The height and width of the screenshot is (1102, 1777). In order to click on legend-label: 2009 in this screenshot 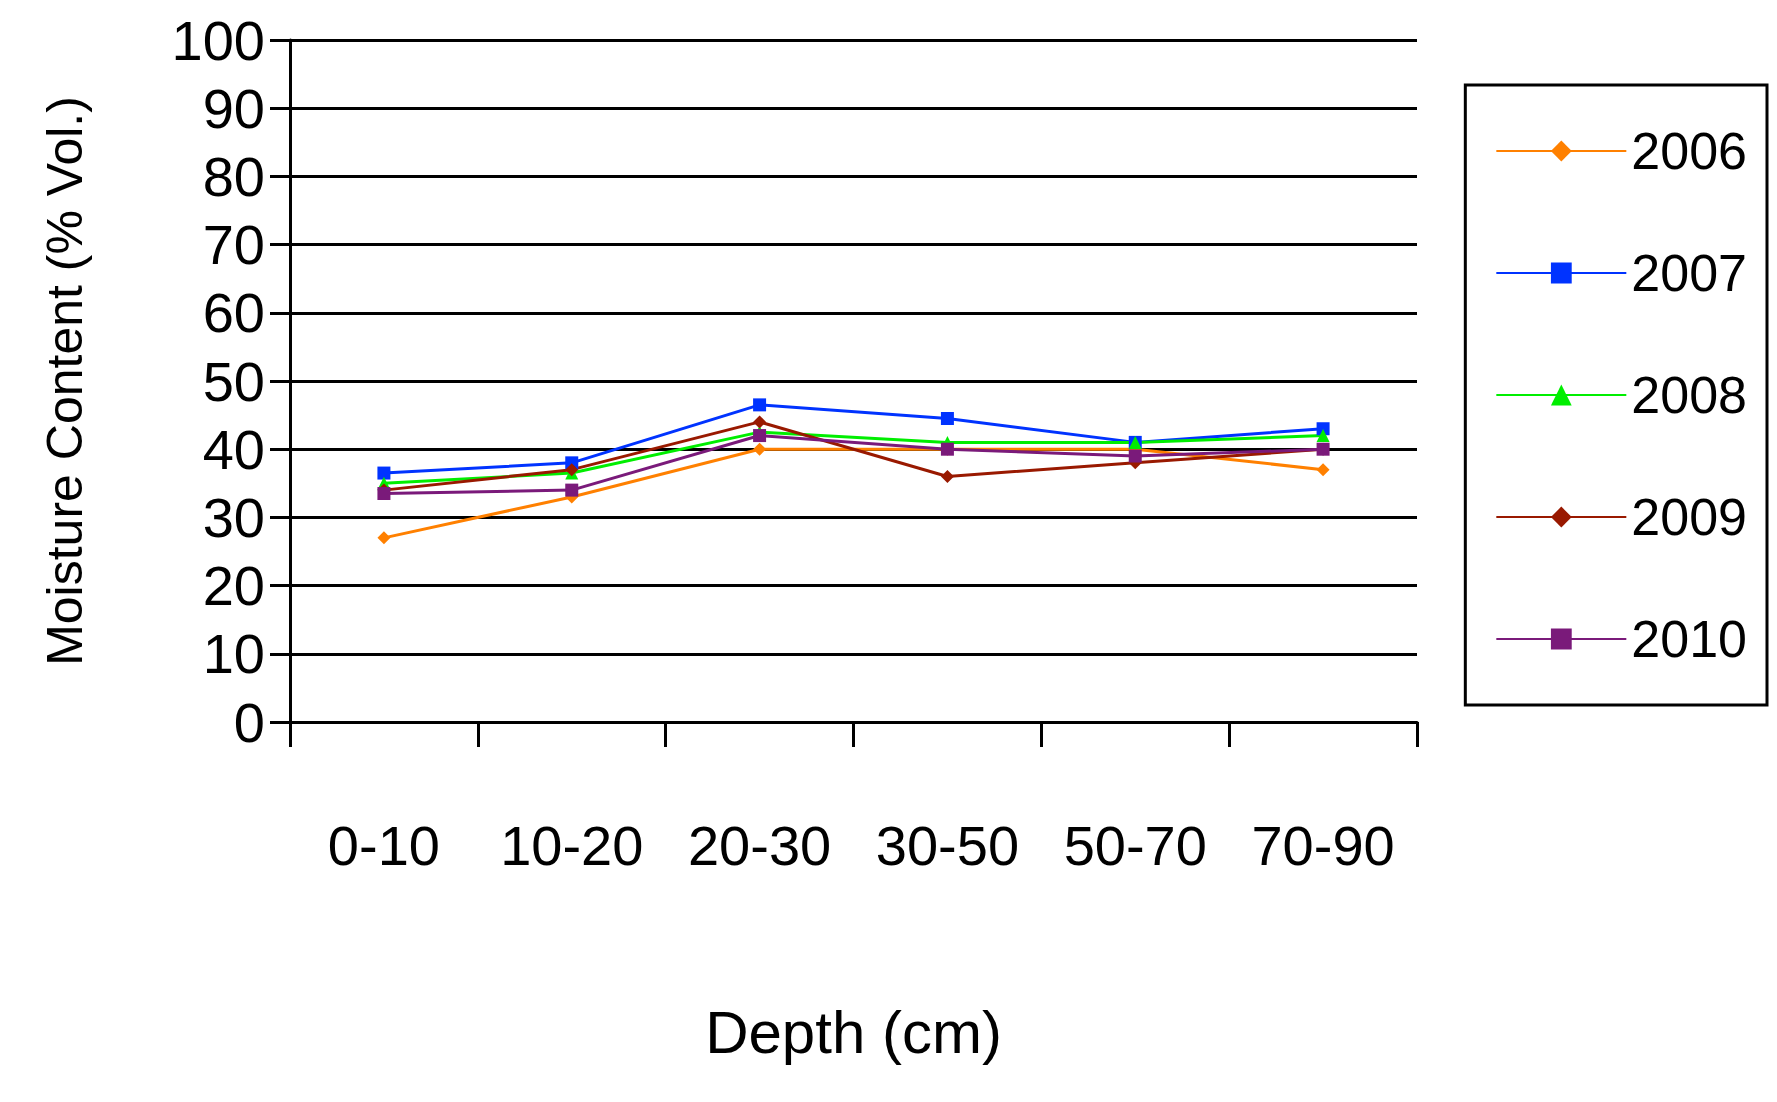, I will do `click(1689, 517)`.